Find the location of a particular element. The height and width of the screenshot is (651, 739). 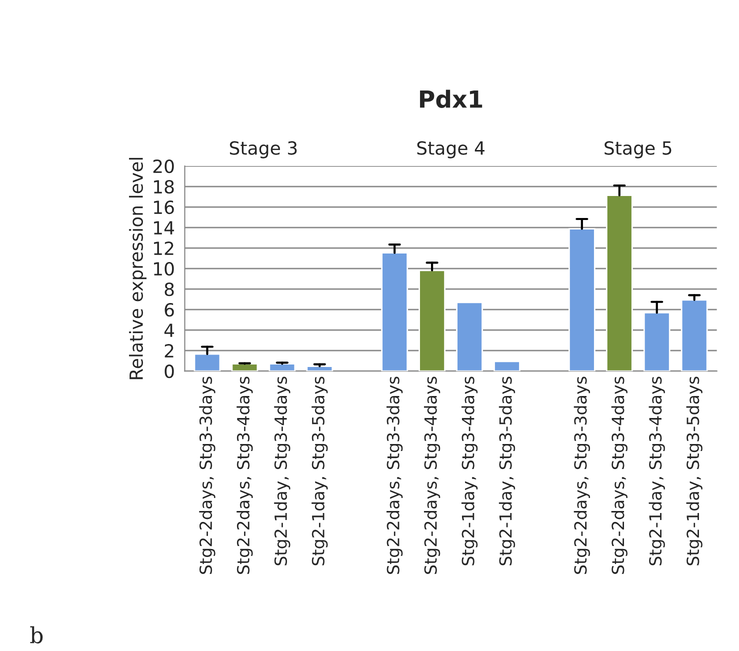

y-tick-label: 14 is located at coordinates (164, 227).